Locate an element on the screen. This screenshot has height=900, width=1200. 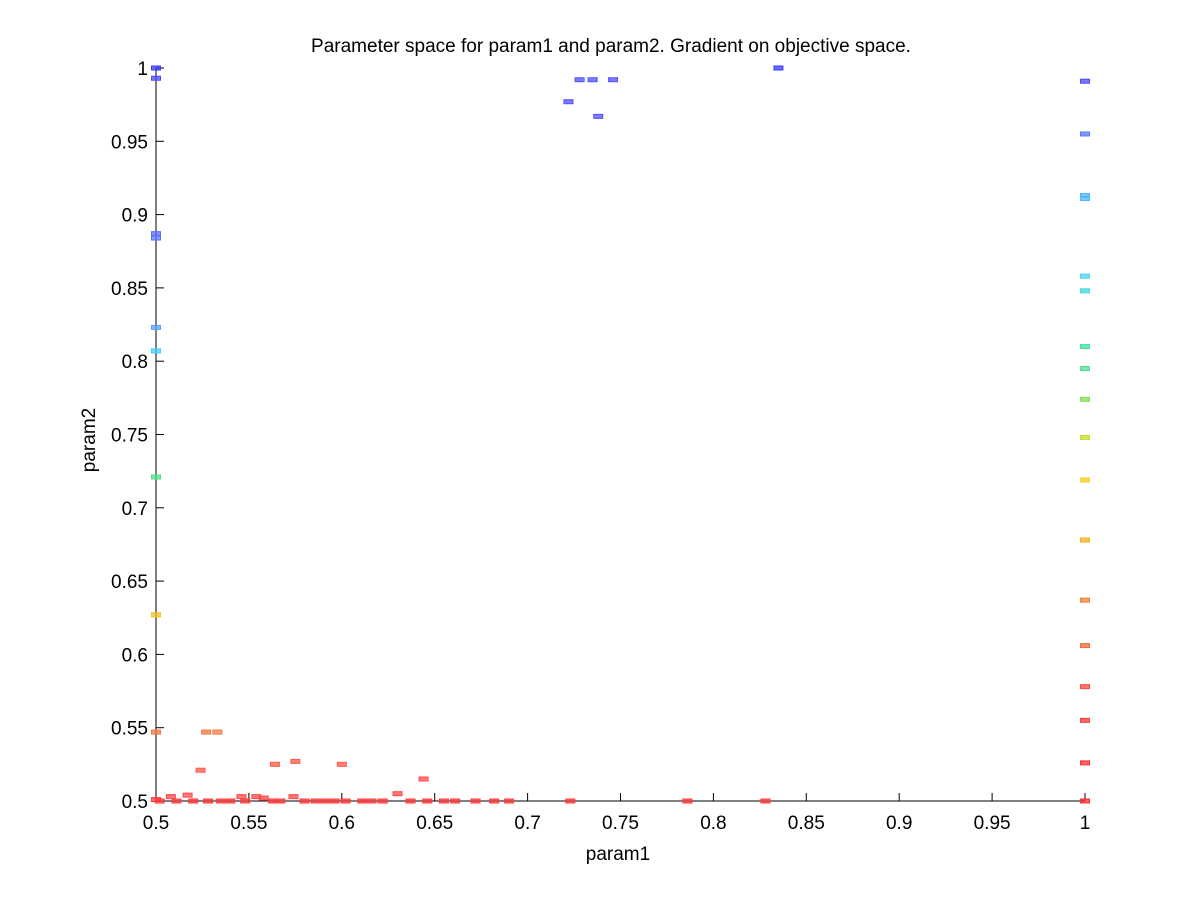
x-tick-label: 0.65 is located at coordinates (434, 823).